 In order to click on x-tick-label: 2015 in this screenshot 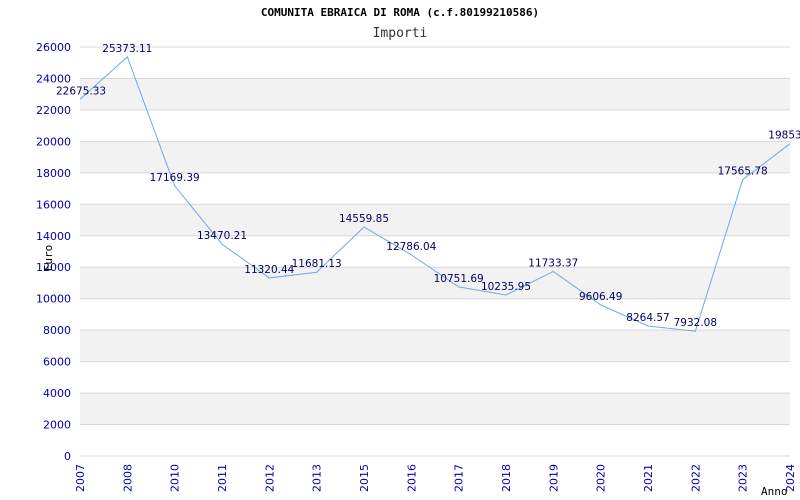, I will do `click(364, 478)`.